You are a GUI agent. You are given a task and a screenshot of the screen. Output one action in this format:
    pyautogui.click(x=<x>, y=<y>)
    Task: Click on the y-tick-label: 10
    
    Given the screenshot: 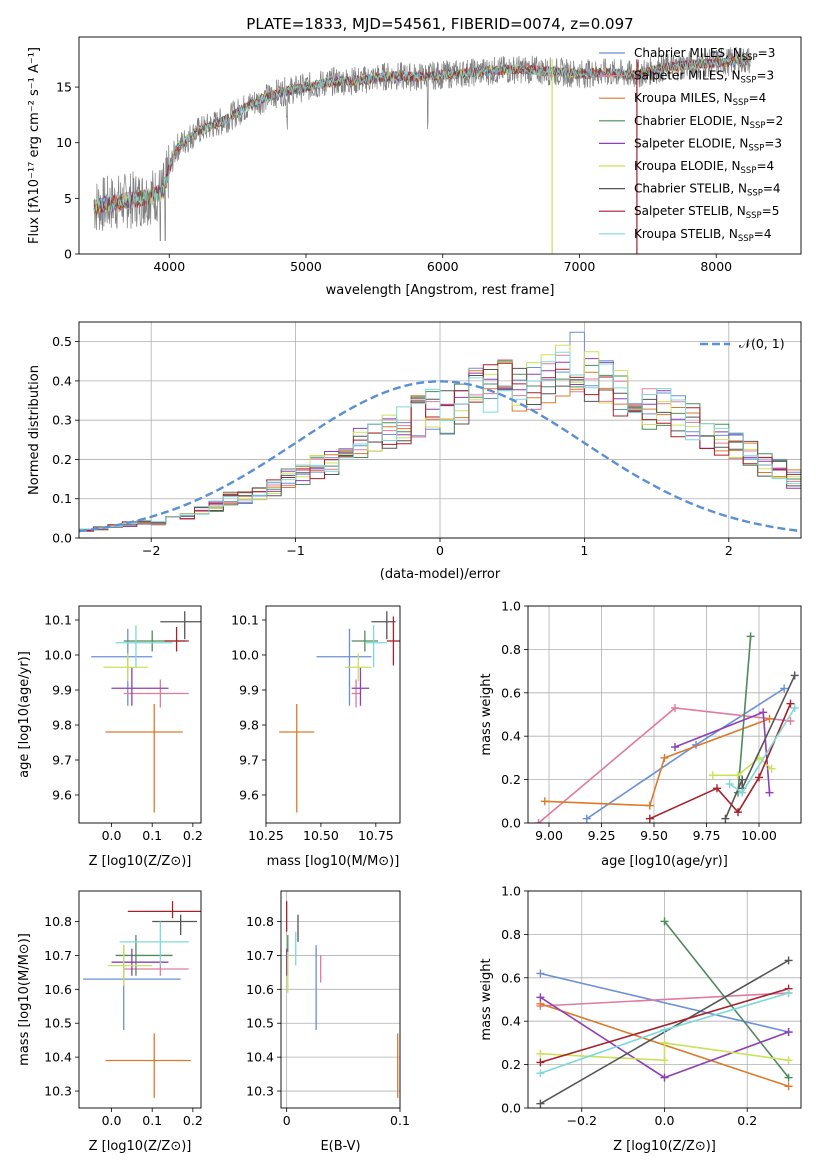 What is the action you would take?
    pyautogui.click(x=64, y=142)
    